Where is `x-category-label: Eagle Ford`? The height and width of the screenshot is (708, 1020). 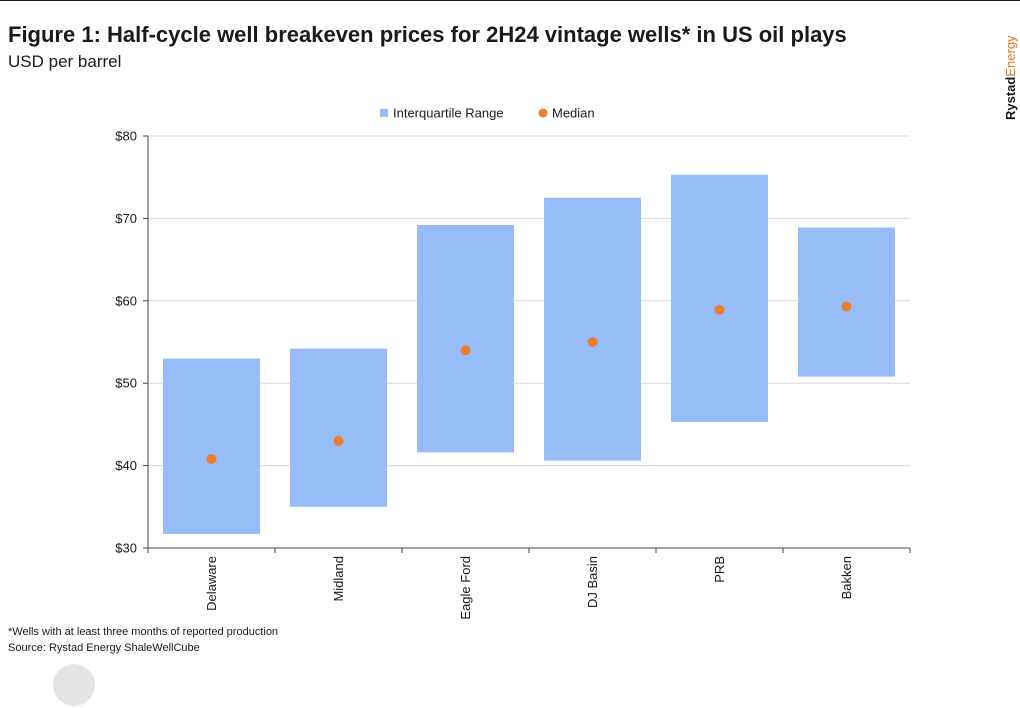 x-category-label: Eagle Ford is located at coordinates (465, 588).